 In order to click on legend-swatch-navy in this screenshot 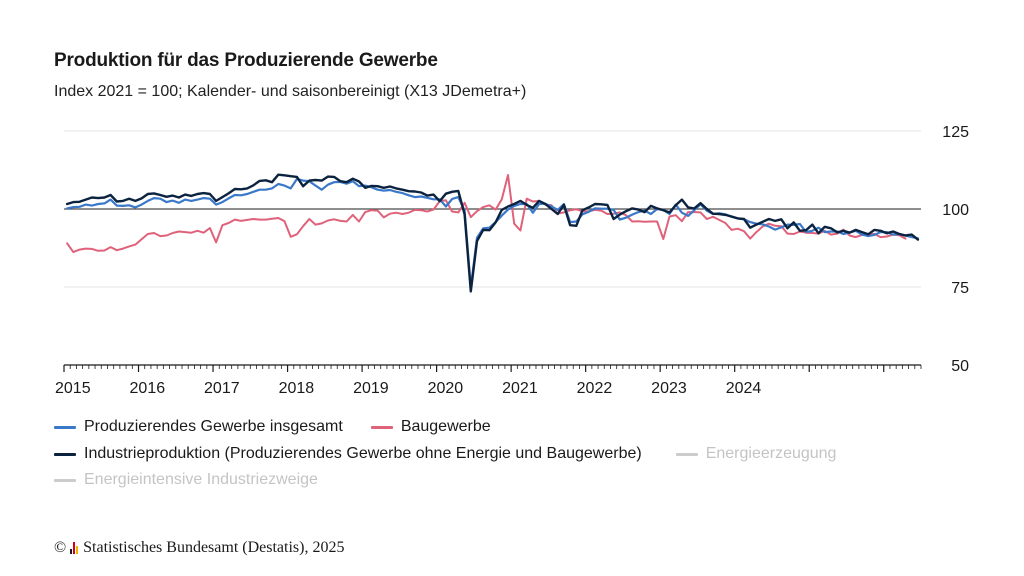, I will do `click(65, 454)`.